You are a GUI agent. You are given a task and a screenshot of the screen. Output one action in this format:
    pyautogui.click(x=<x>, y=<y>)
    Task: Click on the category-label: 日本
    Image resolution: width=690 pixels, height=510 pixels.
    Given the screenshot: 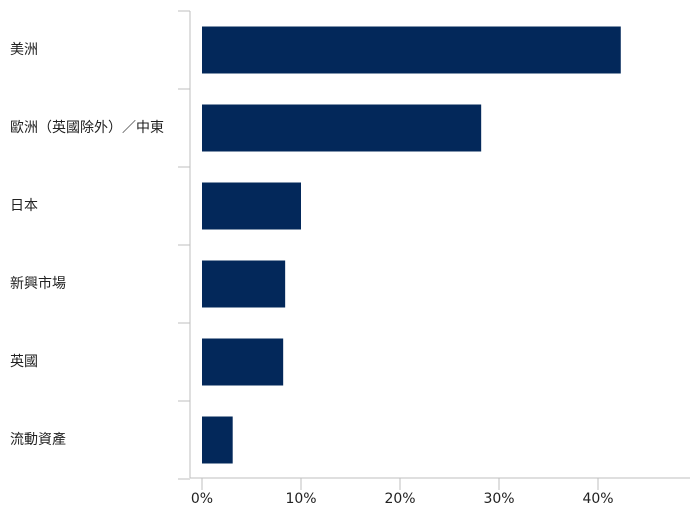 What is the action you would take?
    pyautogui.click(x=24, y=206)
    